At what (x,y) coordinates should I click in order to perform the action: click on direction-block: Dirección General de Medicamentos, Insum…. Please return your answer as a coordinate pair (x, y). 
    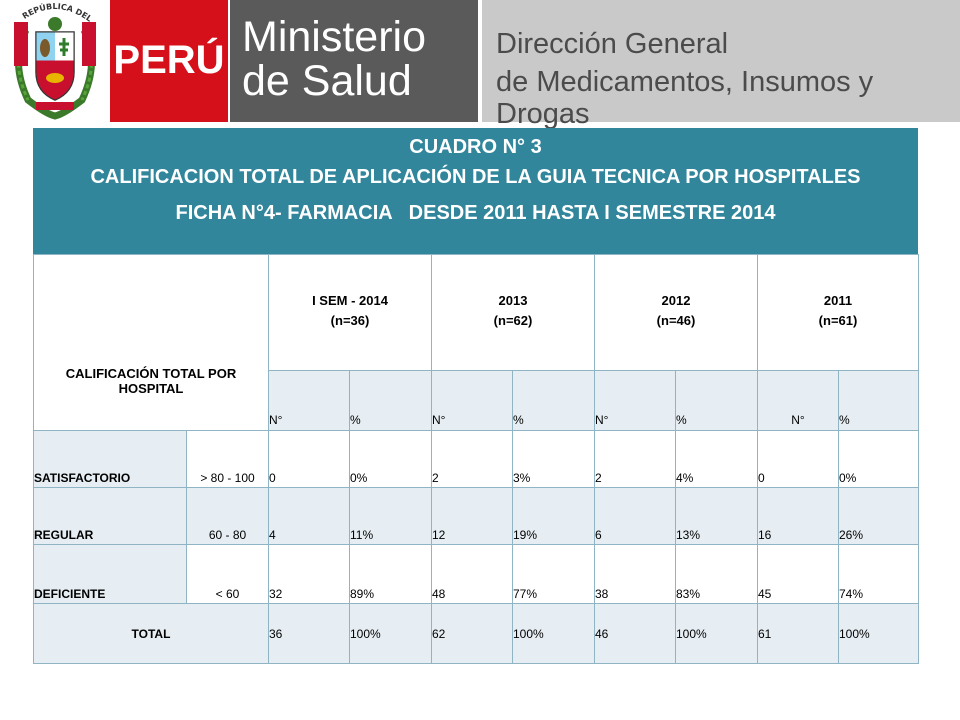
    Looking at the image, I should click on (721, 65).